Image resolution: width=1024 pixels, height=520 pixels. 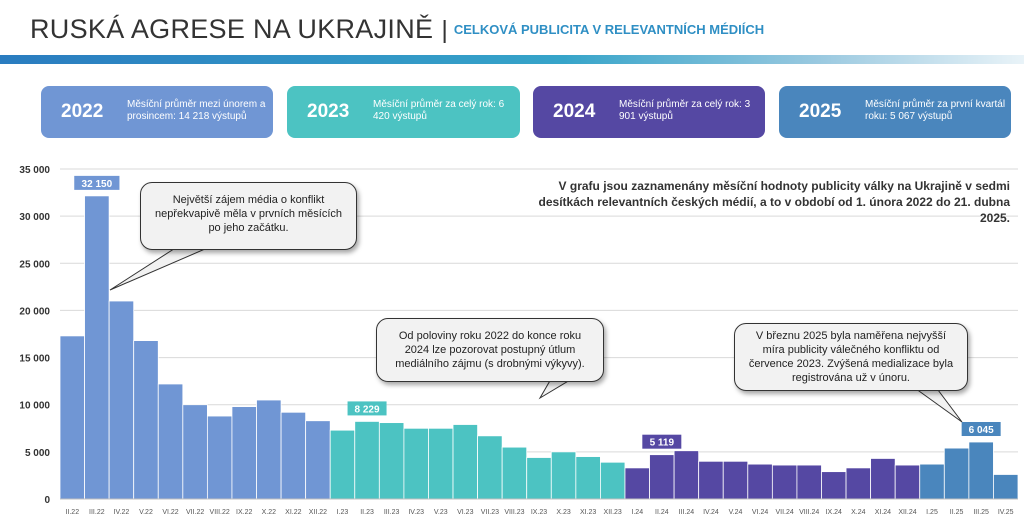 What do you see at coordinates (981, 512) in the screenshot?
I see `x-tick-label: III.25` at bounding box center [981, 512].